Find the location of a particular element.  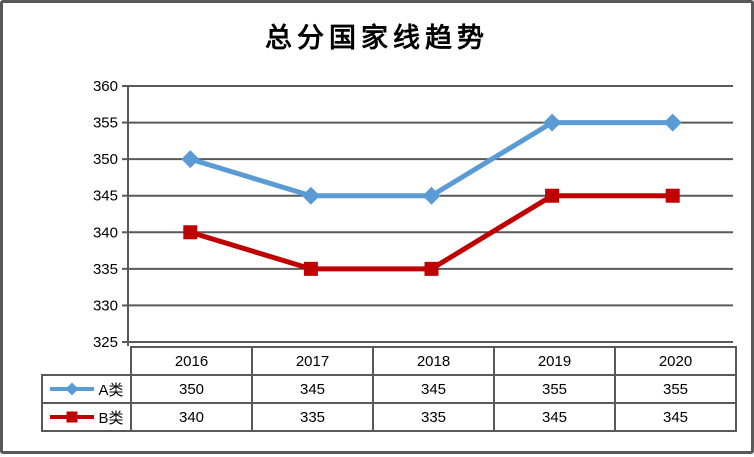

year-header-2016: 2016 is located at coordinates (191, 361).